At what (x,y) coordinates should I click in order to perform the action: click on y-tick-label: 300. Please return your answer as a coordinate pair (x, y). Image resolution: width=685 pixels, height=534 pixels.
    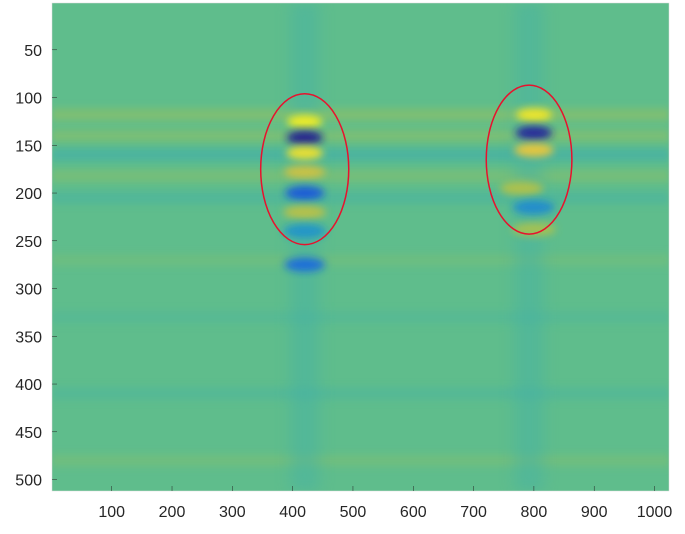
    Looking at the image, I should click on (28, 290).